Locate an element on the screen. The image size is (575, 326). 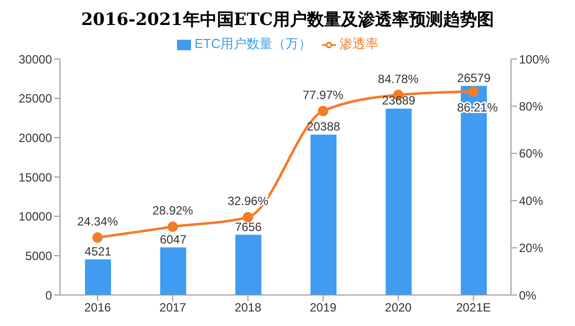
y-tick-label: 25000 is located at coordinates (35, 99).